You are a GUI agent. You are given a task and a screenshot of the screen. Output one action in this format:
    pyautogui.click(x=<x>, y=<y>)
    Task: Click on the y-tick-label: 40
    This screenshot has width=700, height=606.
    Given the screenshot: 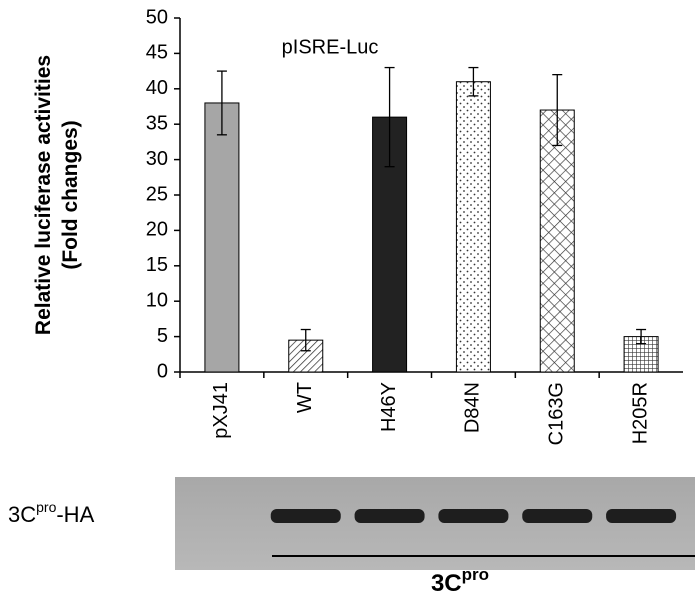 What is the action you would take?
    pyautogui.click(x=157, y=88)
    